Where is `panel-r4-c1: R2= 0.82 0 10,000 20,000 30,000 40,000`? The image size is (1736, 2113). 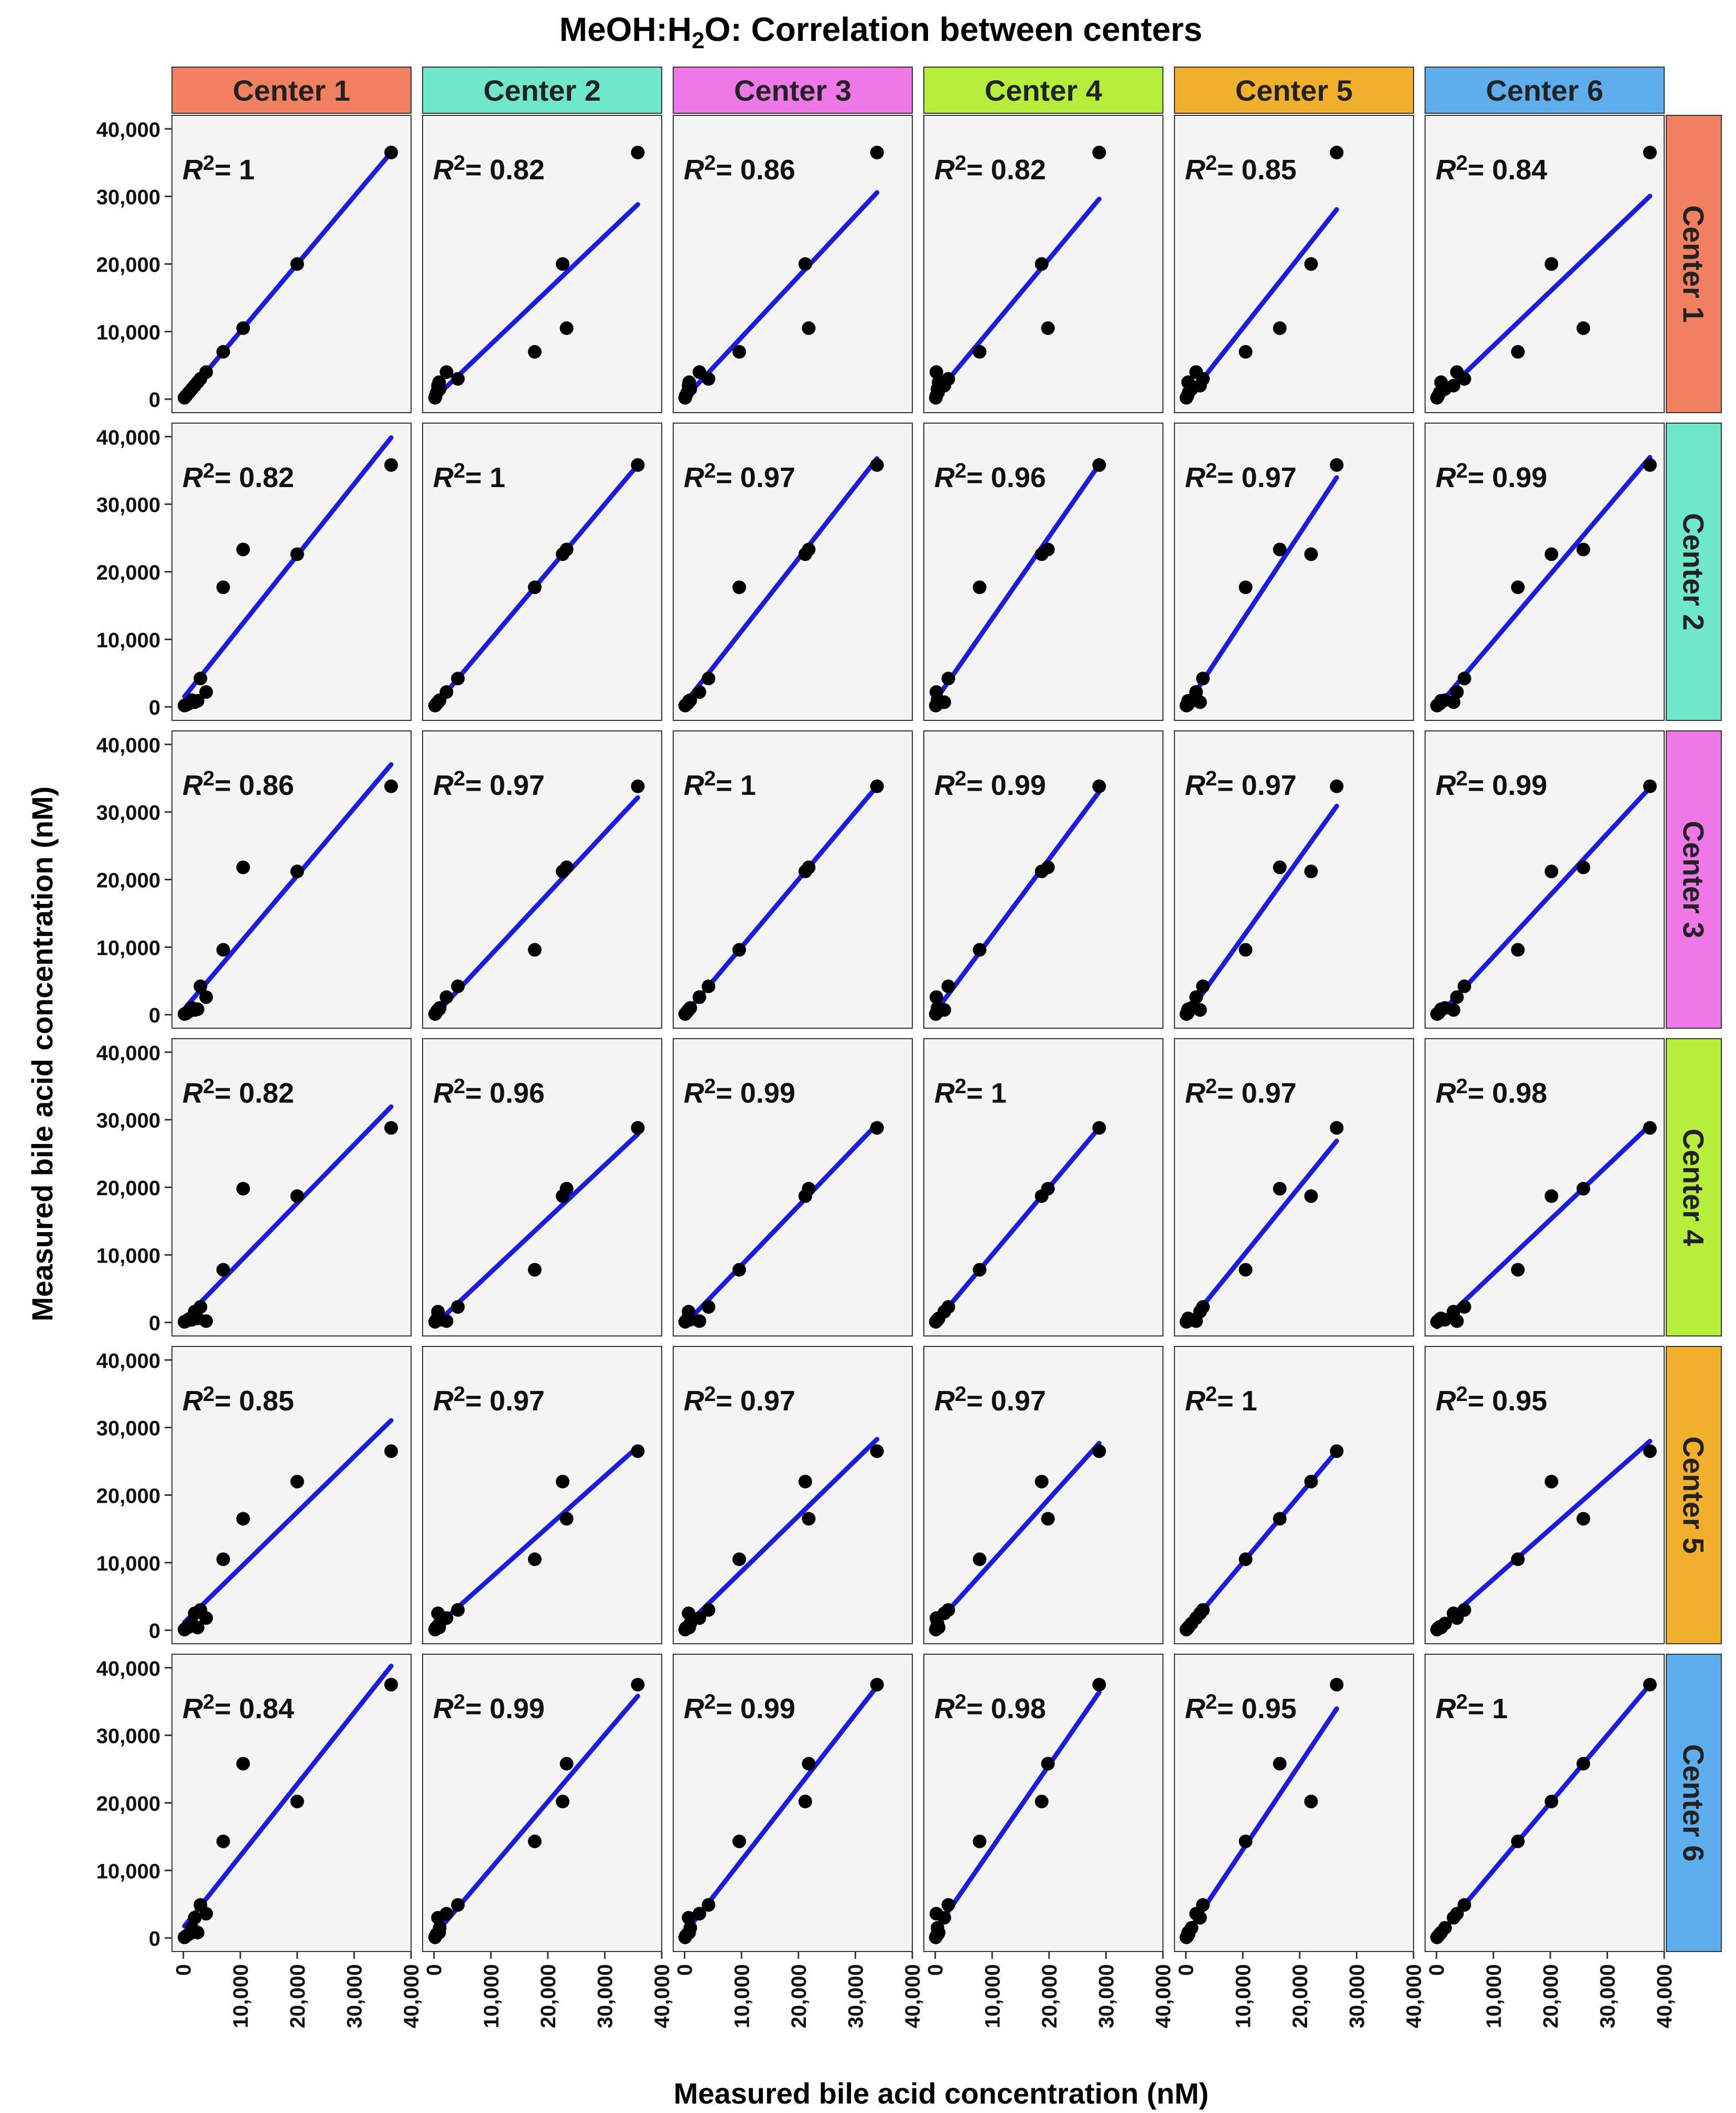
panel-r4-c1: R2= 0.82 0 10,000 20,000 30,000 40,000 is located at coordinates (254, 1187).